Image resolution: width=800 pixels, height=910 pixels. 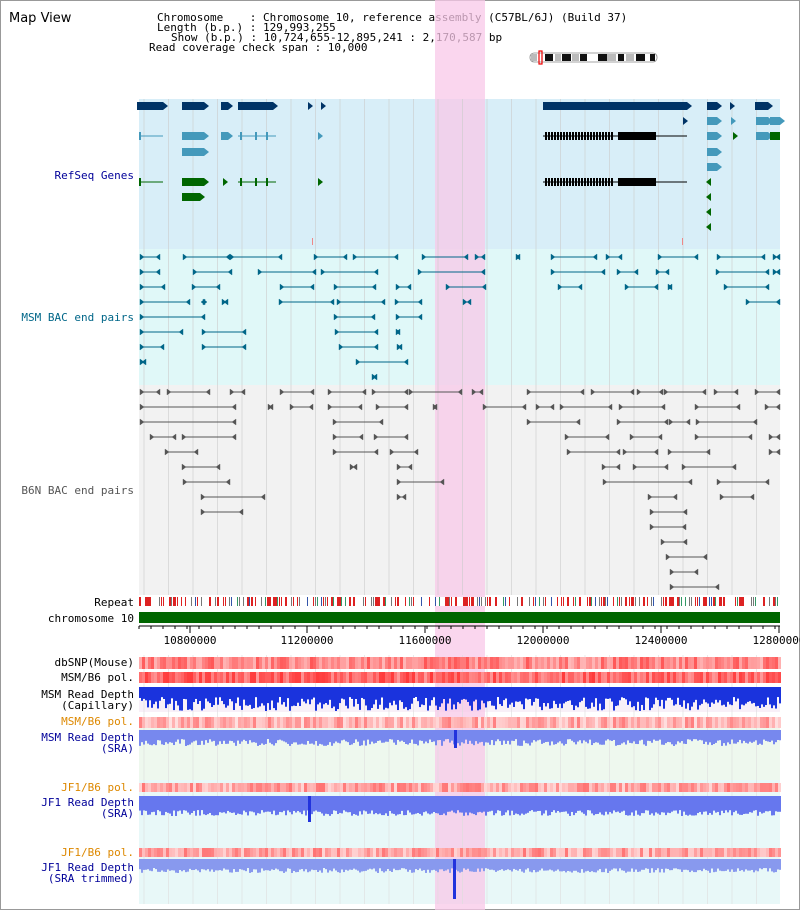 What do you see at coordinates (767, 272) in the screenshot?
I see `msm-bac-pair-end` at bounding box center [767, 272].